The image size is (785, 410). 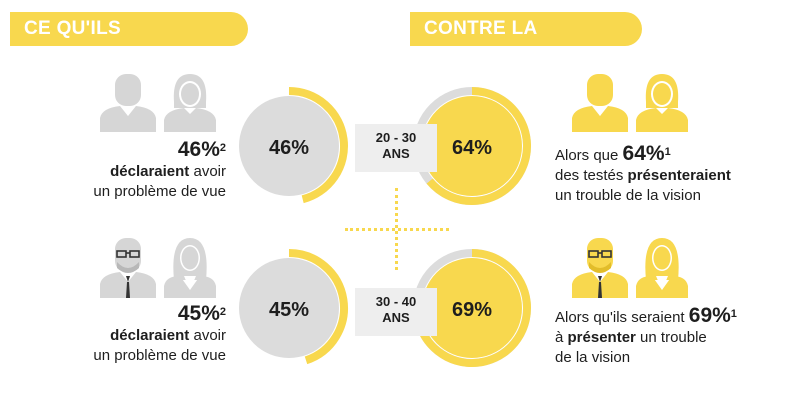 I want to click on age-range: 30 - 40, so click(x=396, y=301).